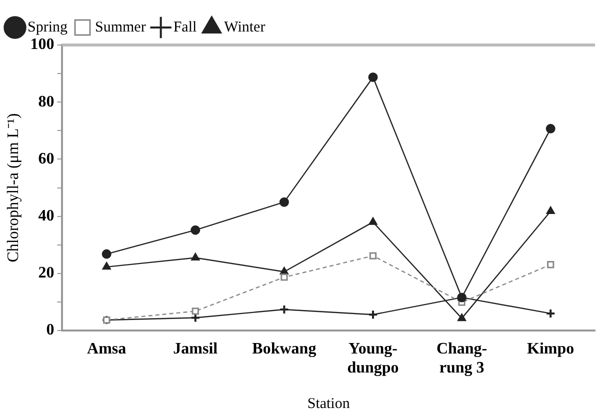  What do you see at coordinates (46, 159) in the screenshot?
I see `y-tick-label: 60` at bounding box center [46, 159].